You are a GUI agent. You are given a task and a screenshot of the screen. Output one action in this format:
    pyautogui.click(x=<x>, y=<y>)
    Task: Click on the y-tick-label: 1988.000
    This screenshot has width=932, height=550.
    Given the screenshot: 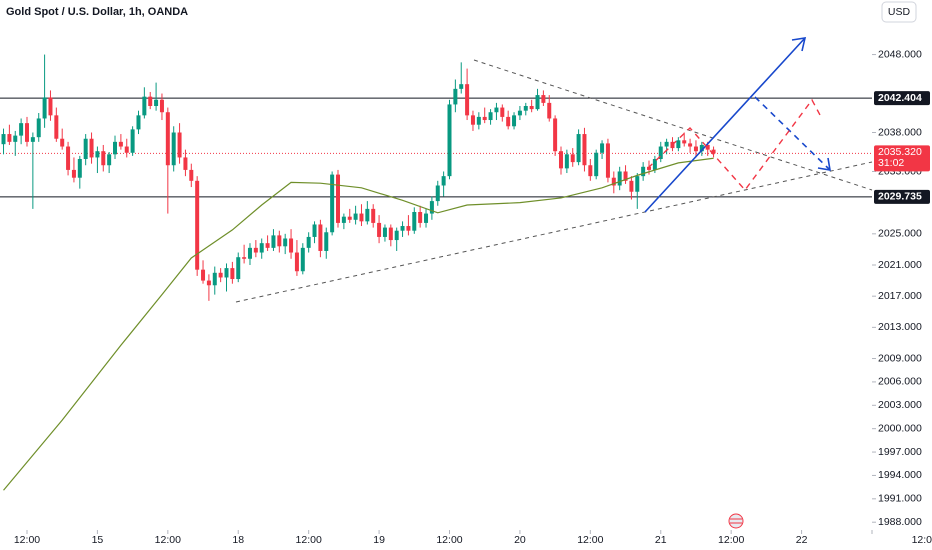 What is the action you would take?
    pyautogui.click(x=900, y=522)
    